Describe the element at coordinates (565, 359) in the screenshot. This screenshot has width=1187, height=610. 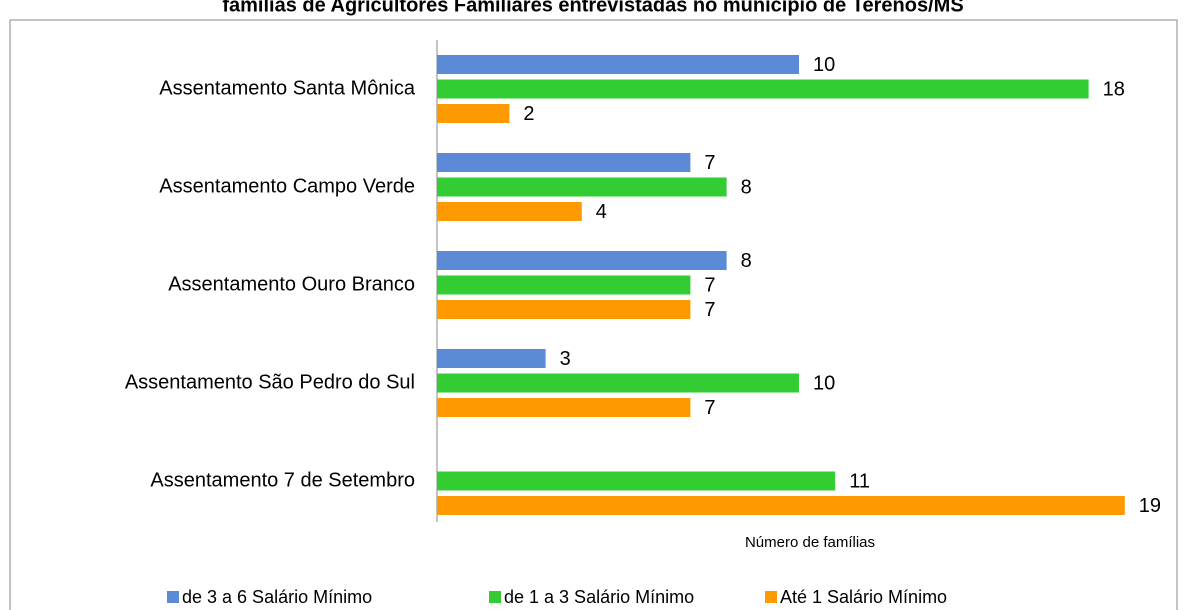
I see `value-label: 3` at that location.